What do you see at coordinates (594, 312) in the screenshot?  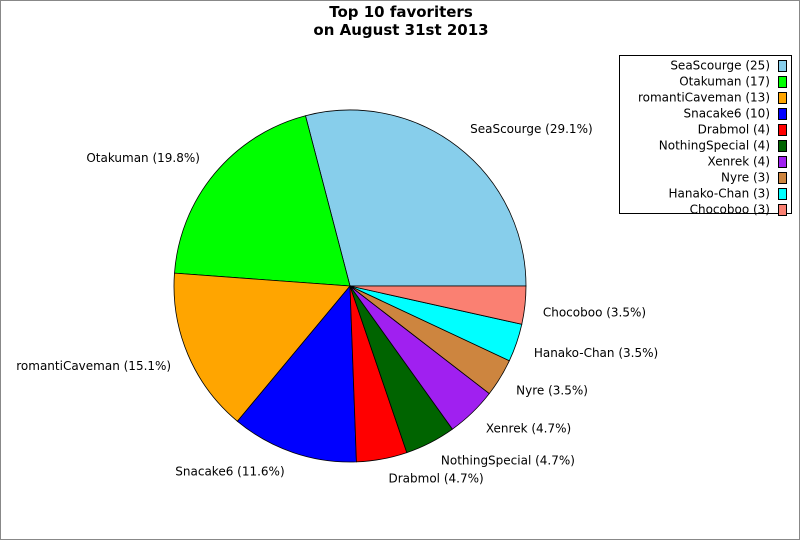 I see `slice-label: Chocoboo (3.5%)` at bounding box center [594, 312].